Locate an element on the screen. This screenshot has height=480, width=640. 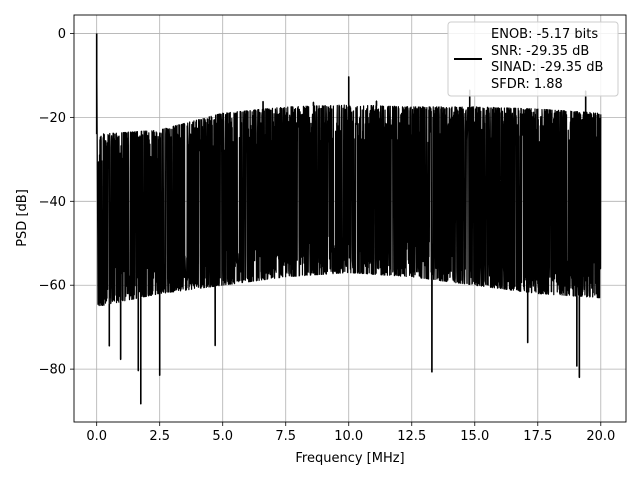
y-tick-label: −20 is located at coordinates (52, 118).